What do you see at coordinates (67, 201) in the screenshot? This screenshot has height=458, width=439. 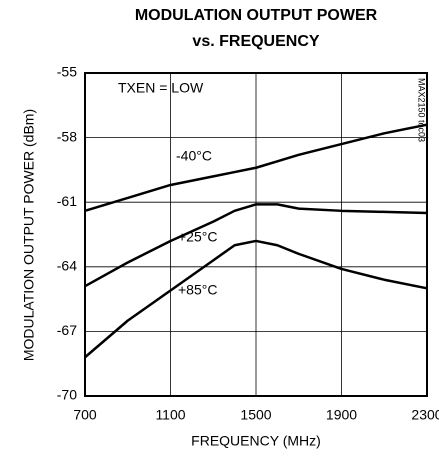 I see `y-tick-label: -61` at bounding box center [67, 201].